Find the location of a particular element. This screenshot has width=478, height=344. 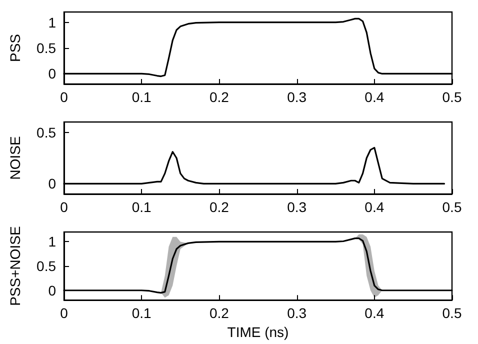

x-axis-title: TIME (ns) is located at coordinates (258, 332).